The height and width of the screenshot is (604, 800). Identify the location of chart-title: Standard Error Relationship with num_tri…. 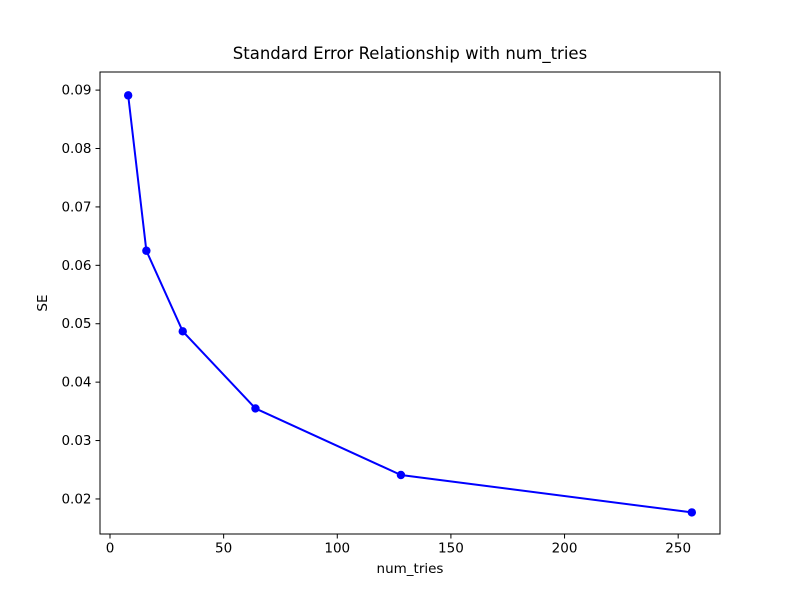
(410, 54).